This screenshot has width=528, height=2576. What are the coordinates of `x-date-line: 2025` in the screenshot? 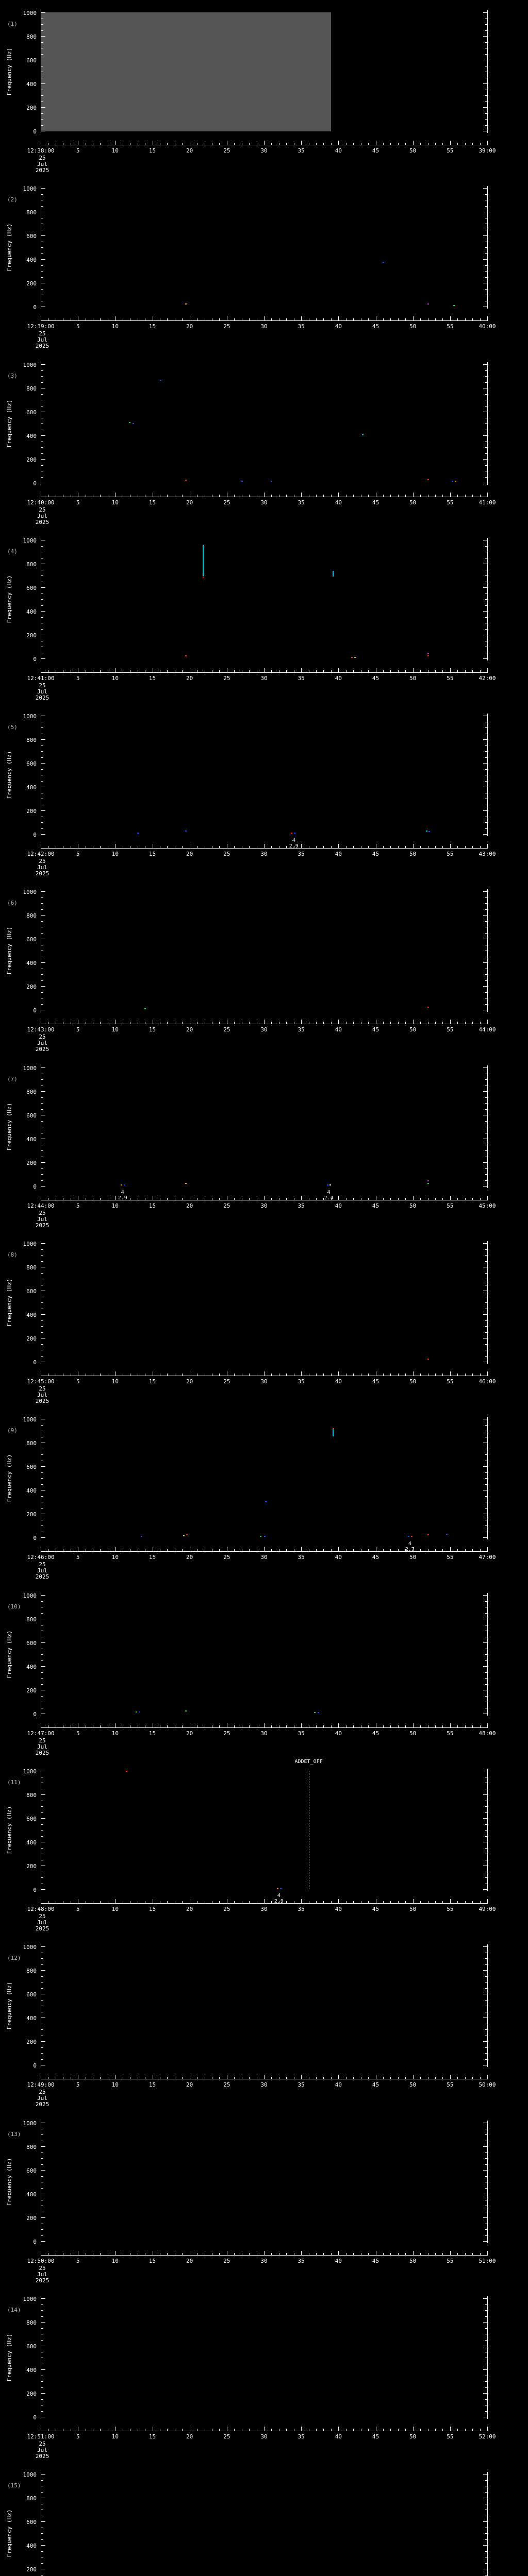 It's located at (42, 2456).